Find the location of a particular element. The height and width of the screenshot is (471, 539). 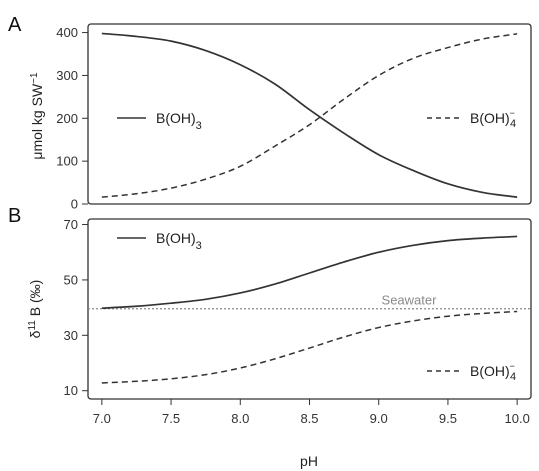

panel-a-y-axis-label: μmol kg SW−1 is located at coordinates (37, 116).